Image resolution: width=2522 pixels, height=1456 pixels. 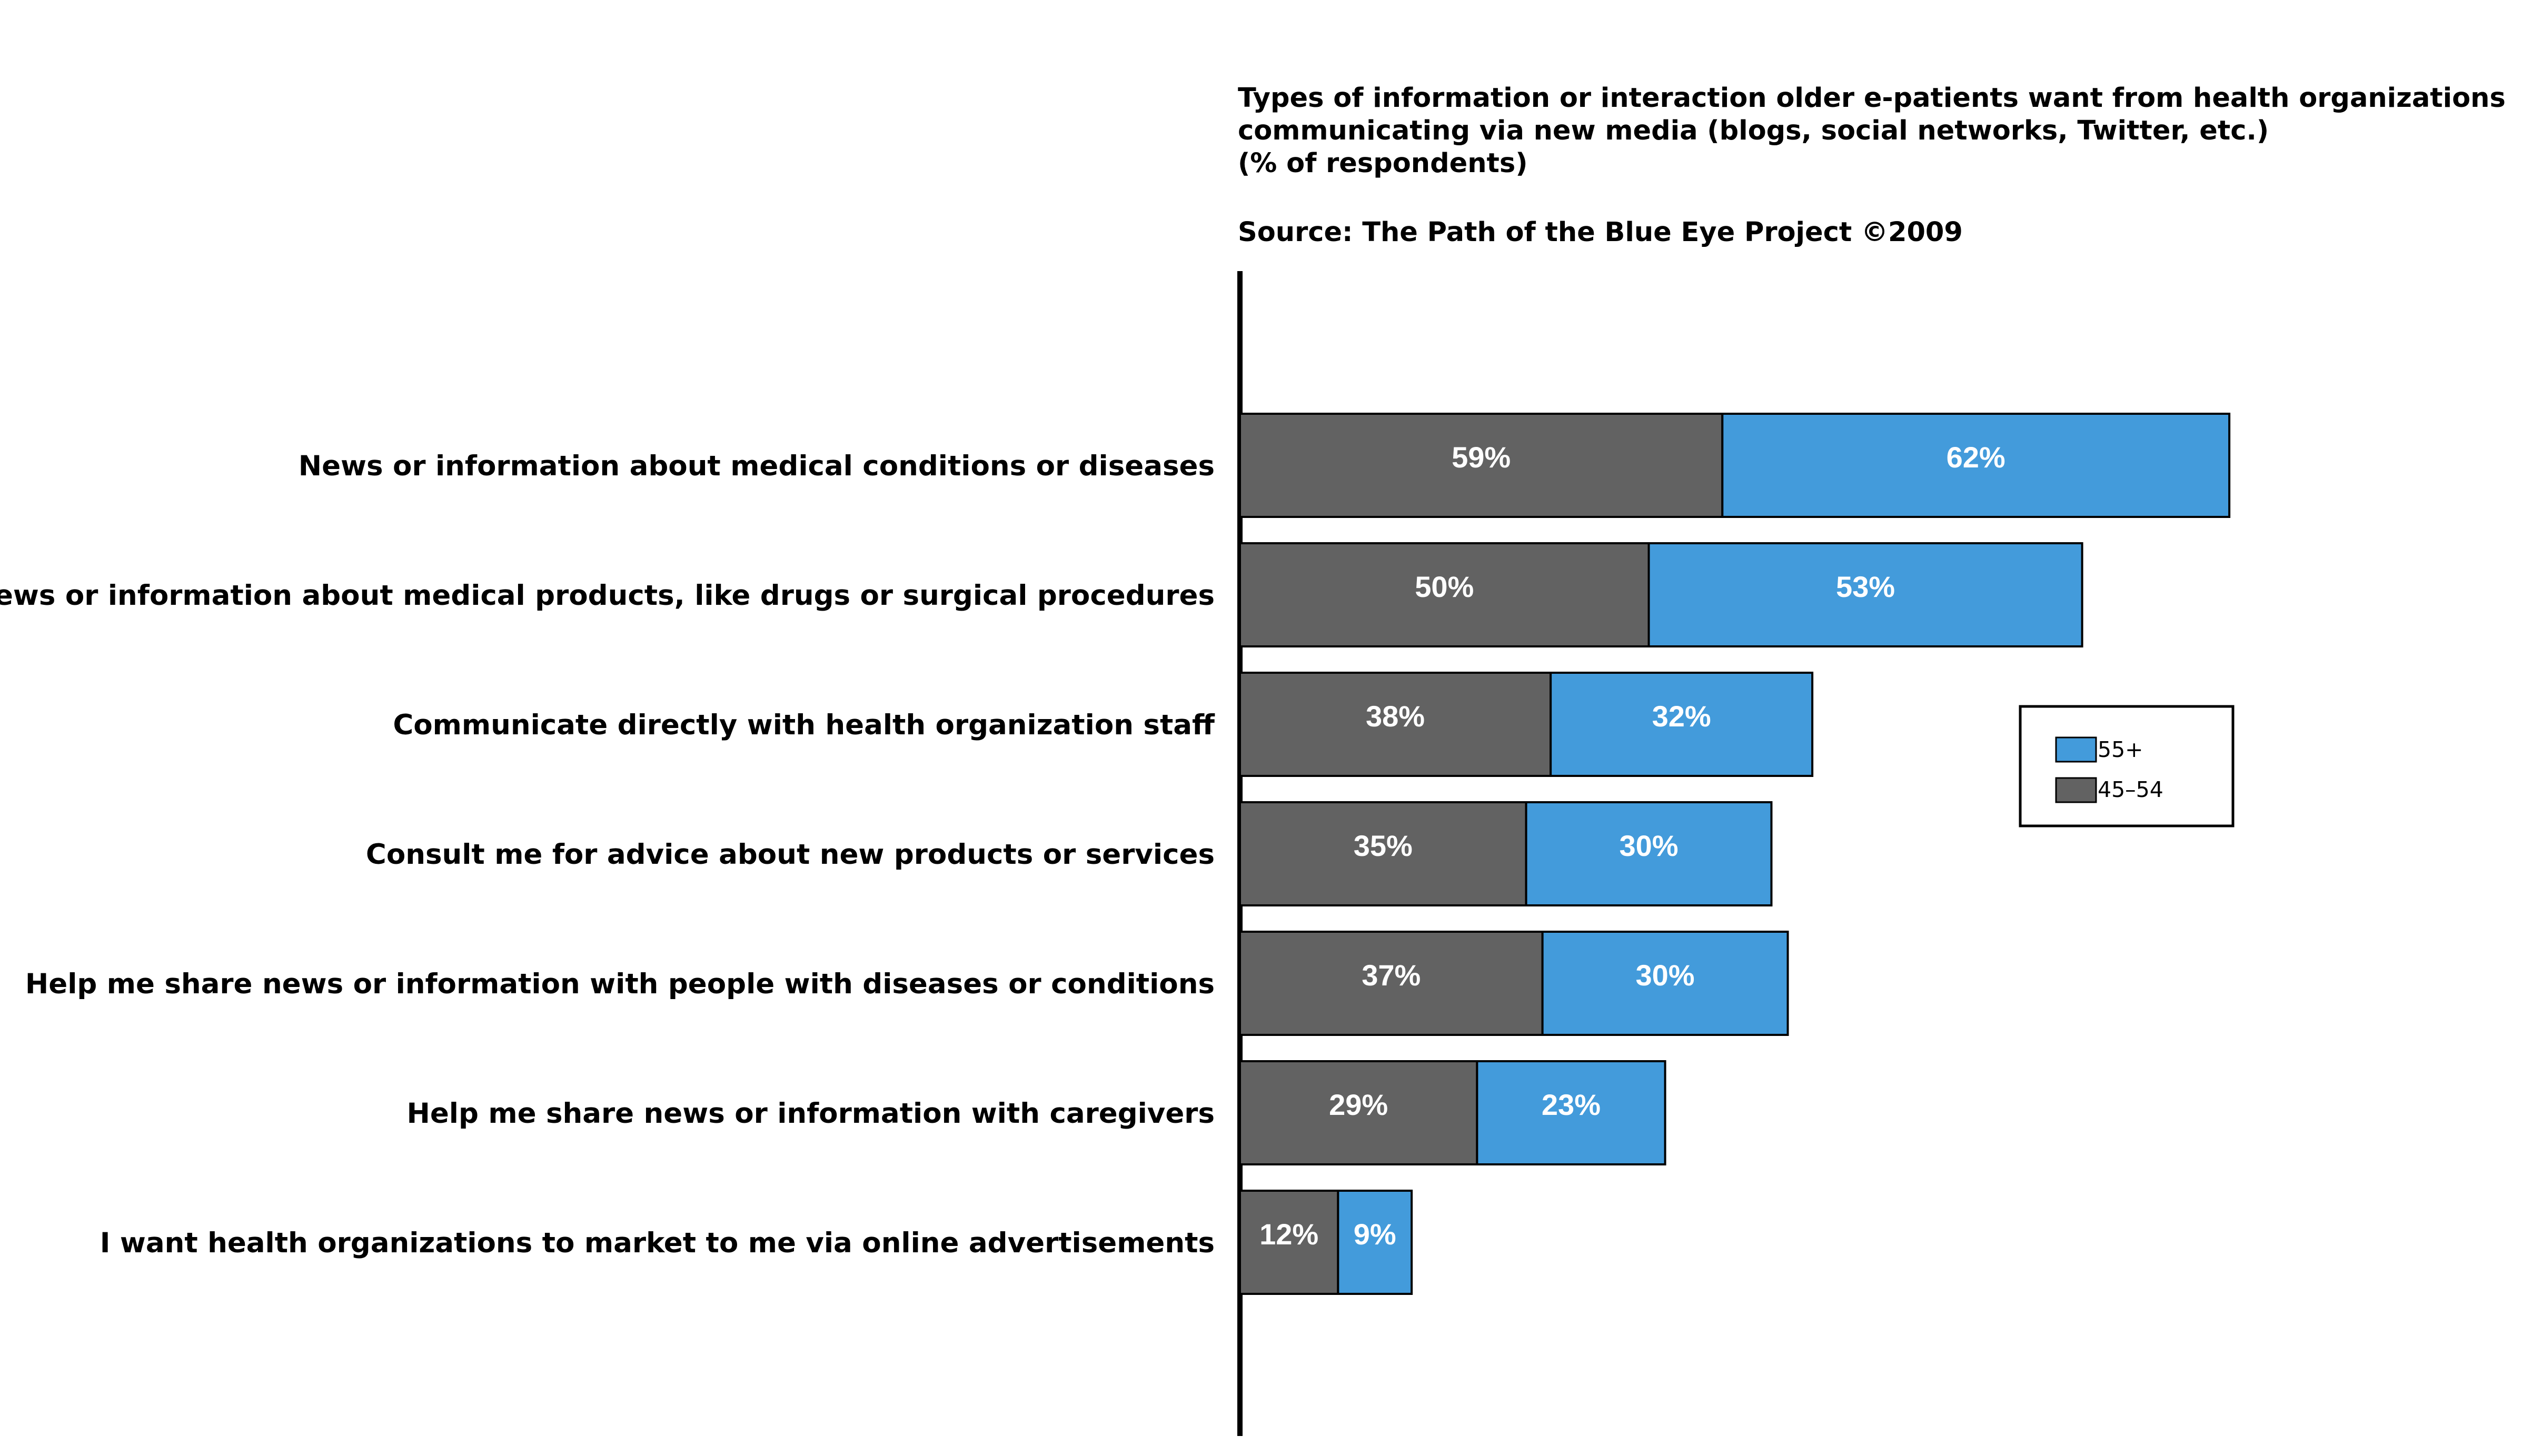 I want to click on data-label: 62%, so click(x=1976, y=458).